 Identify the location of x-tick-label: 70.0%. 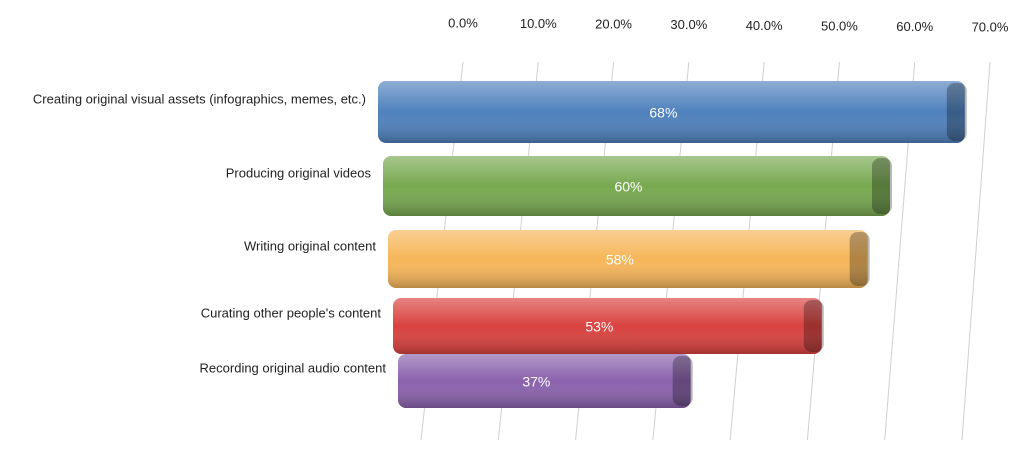
(990, 27).